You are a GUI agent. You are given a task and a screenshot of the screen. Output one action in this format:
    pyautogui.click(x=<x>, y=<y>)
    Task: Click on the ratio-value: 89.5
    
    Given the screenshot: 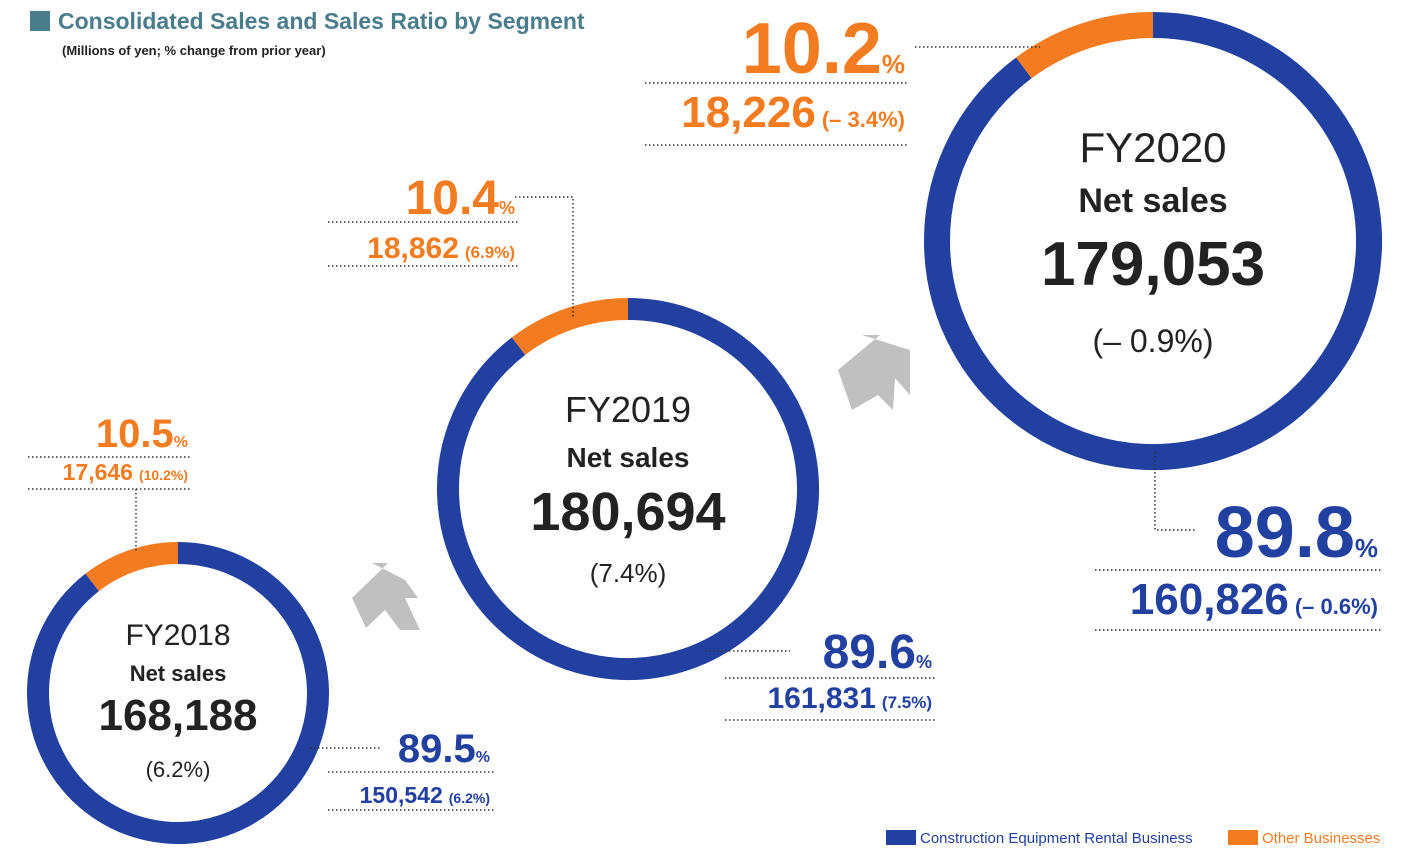 What is the action you would take?
    pyautogui.click(x=437, y=749)
    